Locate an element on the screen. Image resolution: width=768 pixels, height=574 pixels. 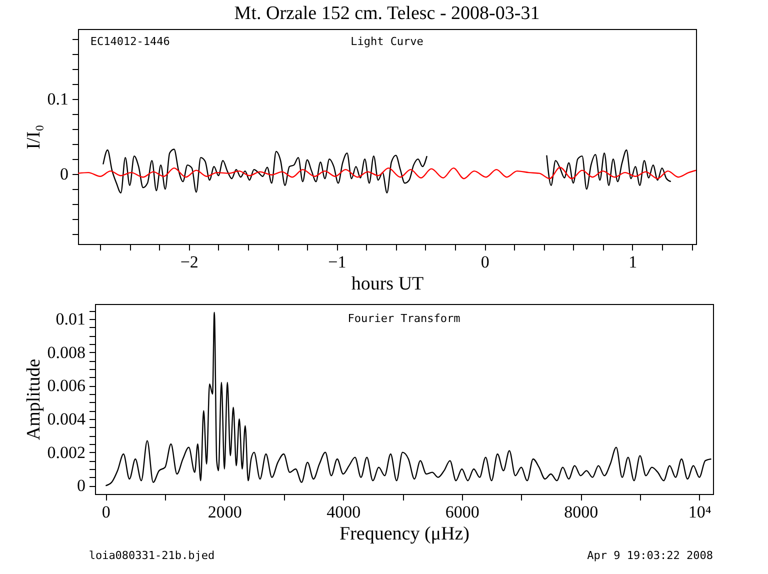
y-tick-label: 0.002 is located at coordinates (66, 452).